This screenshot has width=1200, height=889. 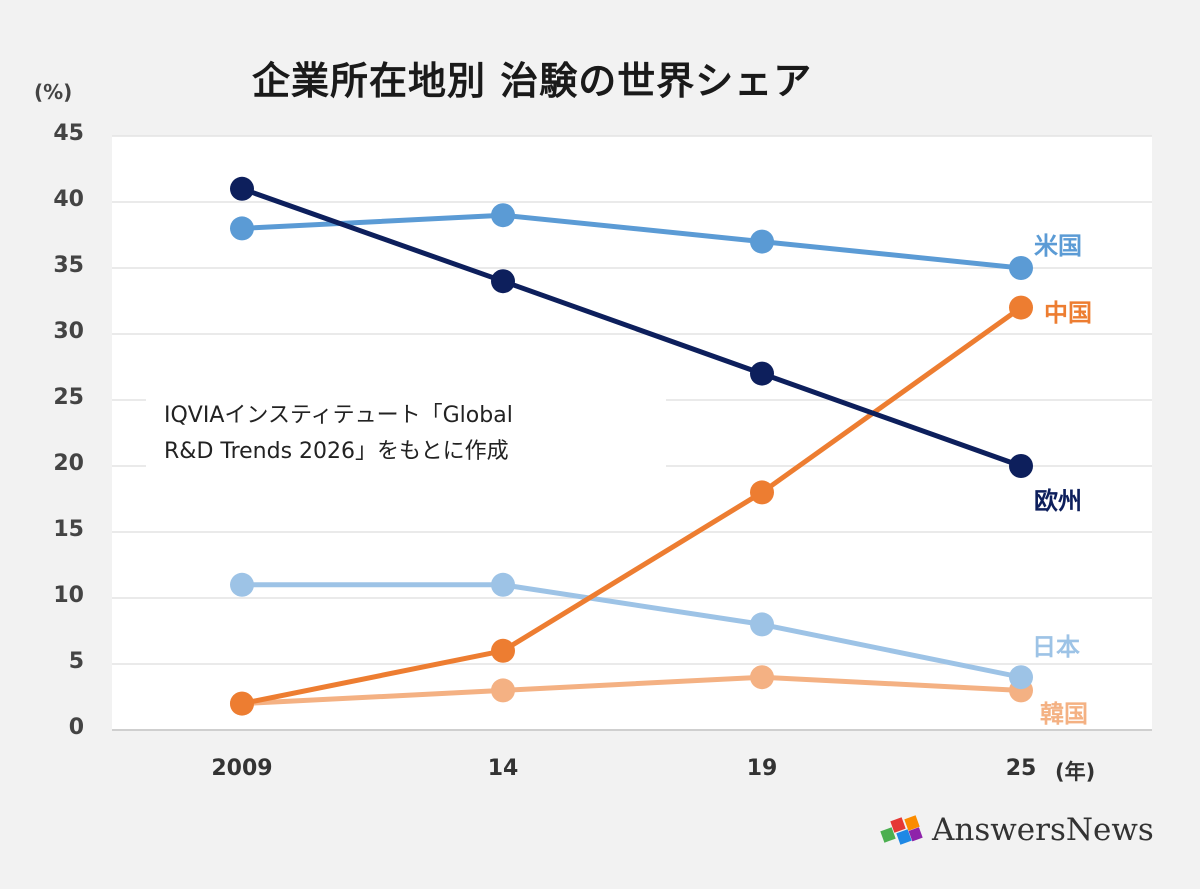 I want to click on answersnews-logo: AnswersNews, so click(x=1017, y=830).